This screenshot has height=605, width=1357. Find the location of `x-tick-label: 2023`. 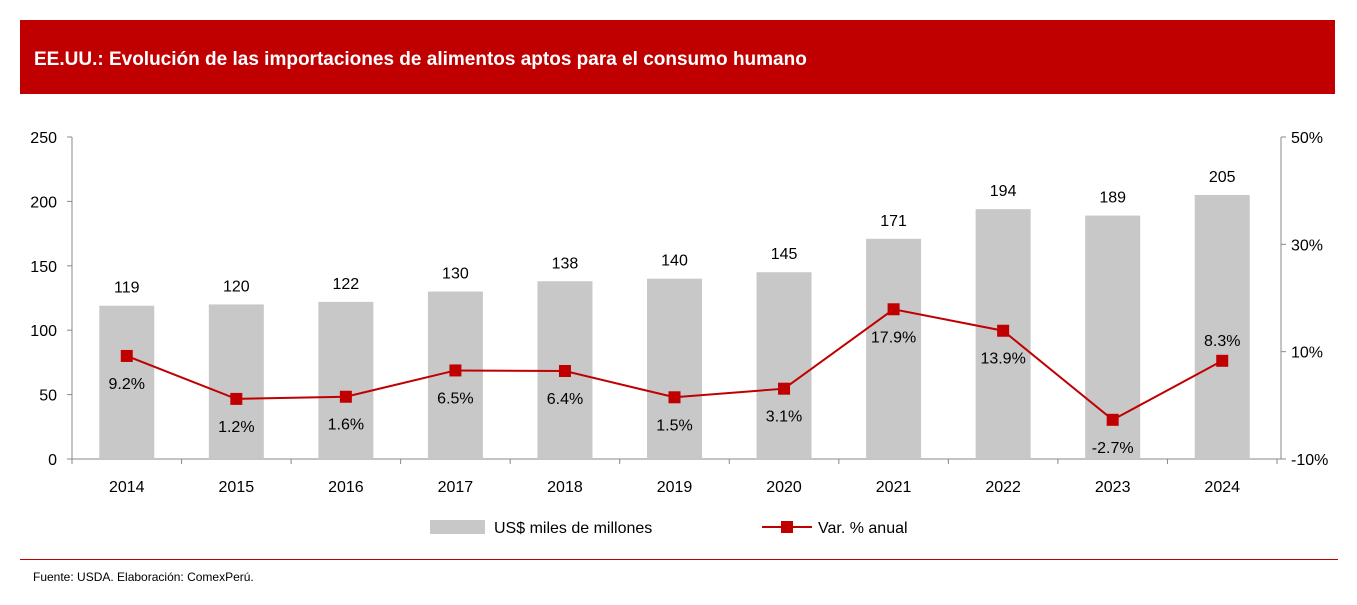

x-tick-label: 2023 is located at coordinates (1113, 487).